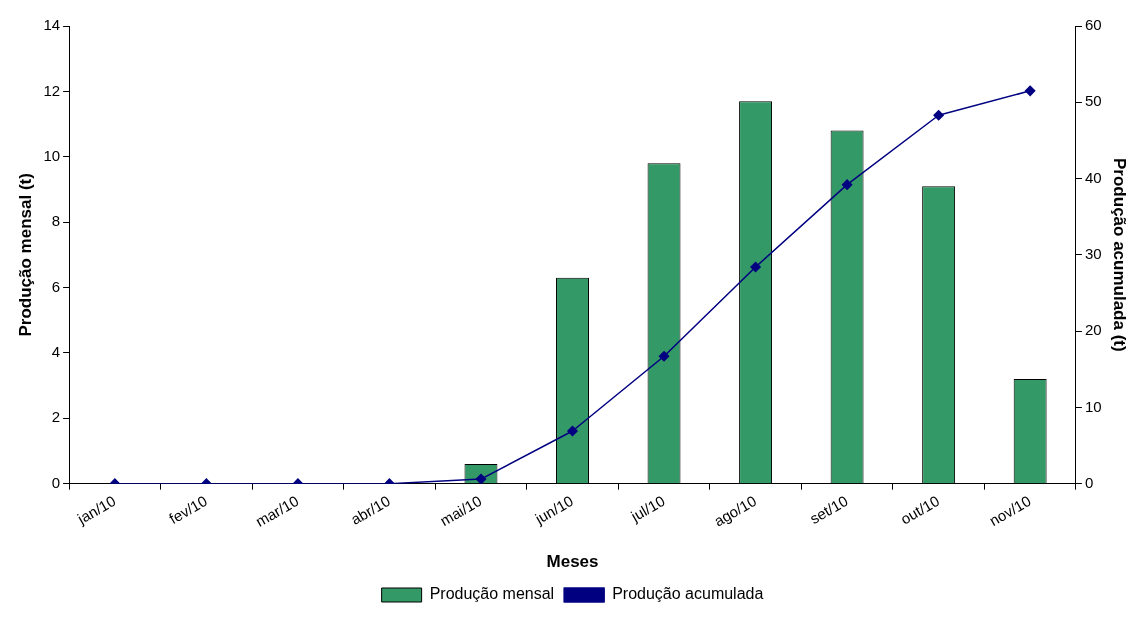 The height and width of the screenshot is (621, 1145). Describe the element at coordinates (1093, 101) in the screenshot. I see `y2-tick-label: 50` at that location.